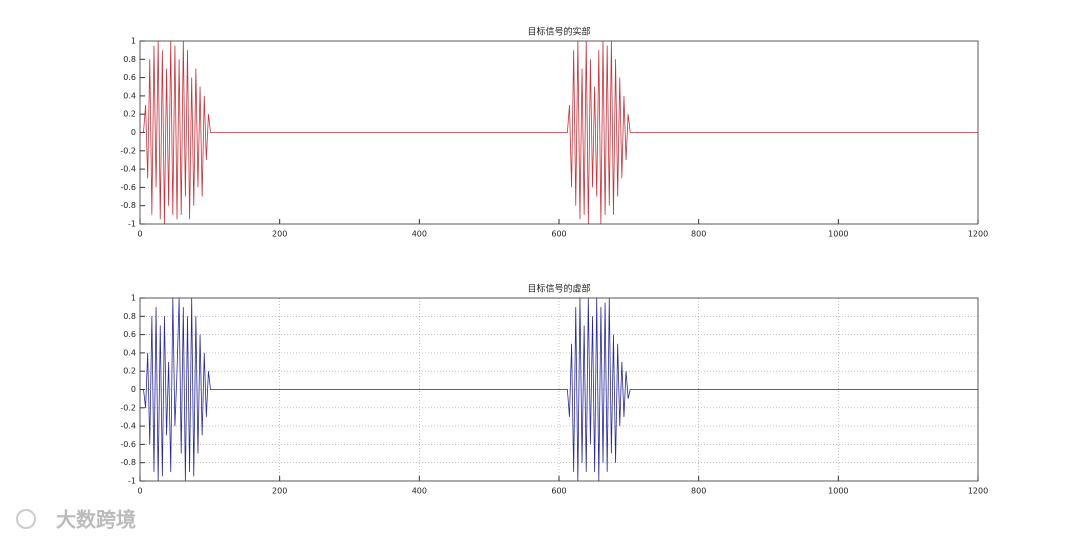 The width and height of the screenshot is (1080, 541). Describe the element at coordinates (558, 32) in the screenshot. I see `chart-title: 目标信号的实部` at that location.